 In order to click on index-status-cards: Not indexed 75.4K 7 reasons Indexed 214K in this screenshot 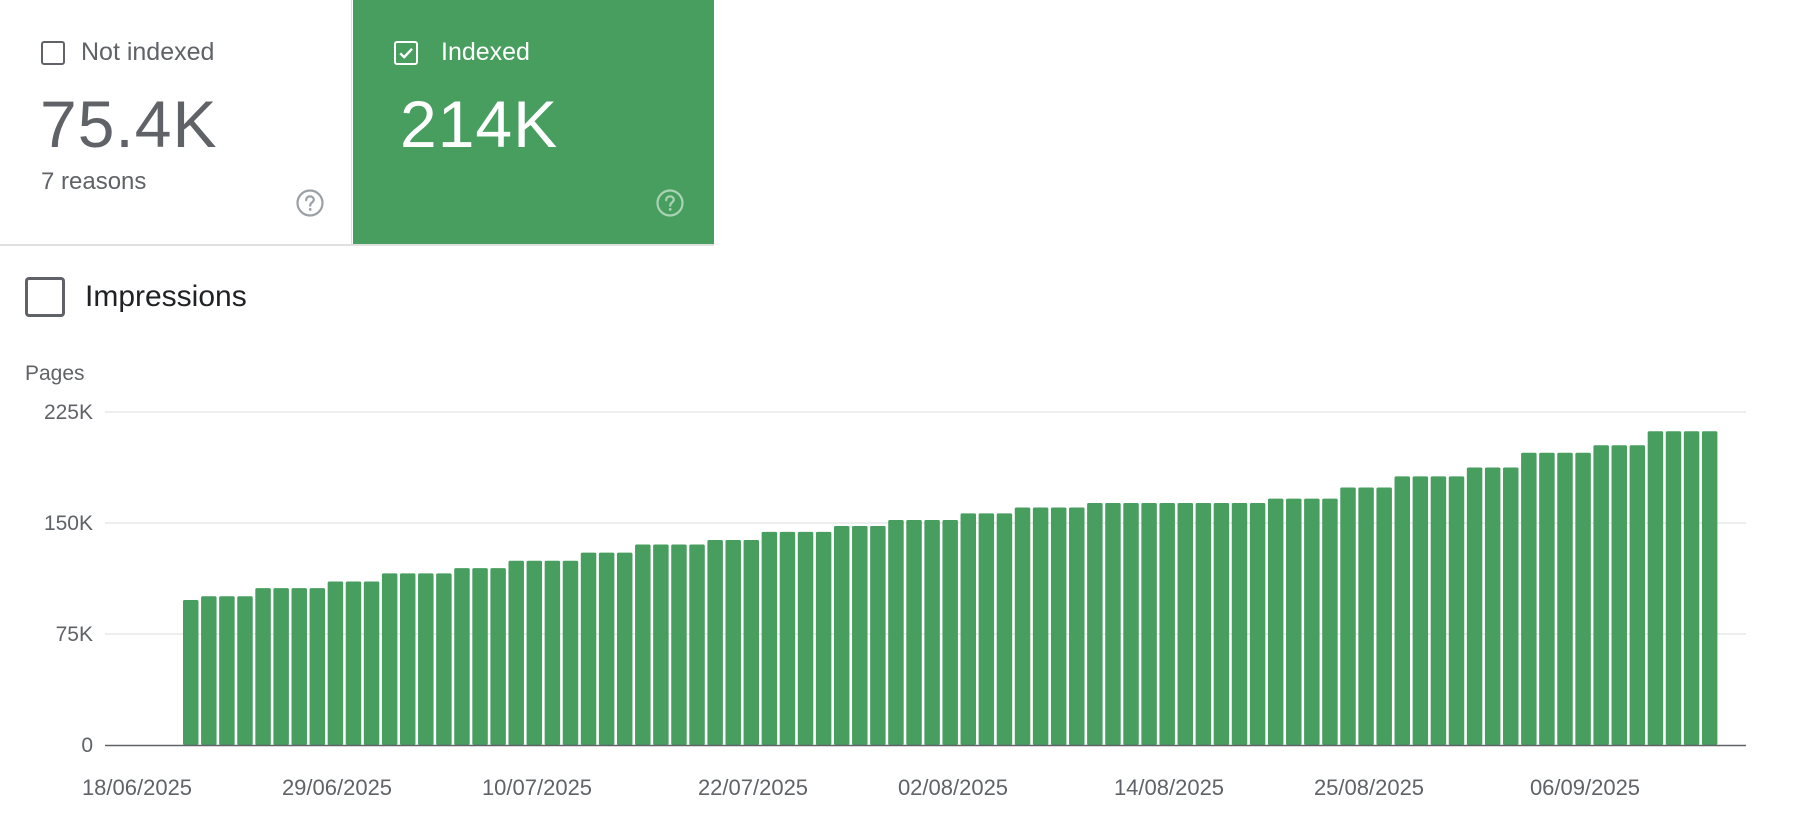, I will do `click(357, 123)`.